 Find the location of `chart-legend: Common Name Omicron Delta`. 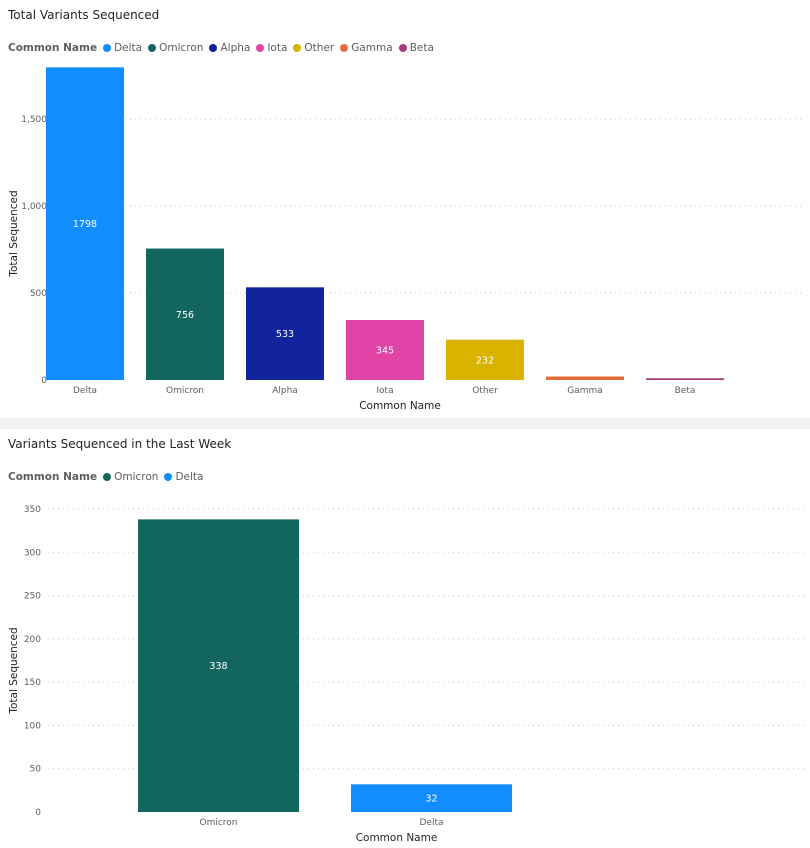

chart-legend: Common Name Omicron Delta is located at coordinates (108, 477).